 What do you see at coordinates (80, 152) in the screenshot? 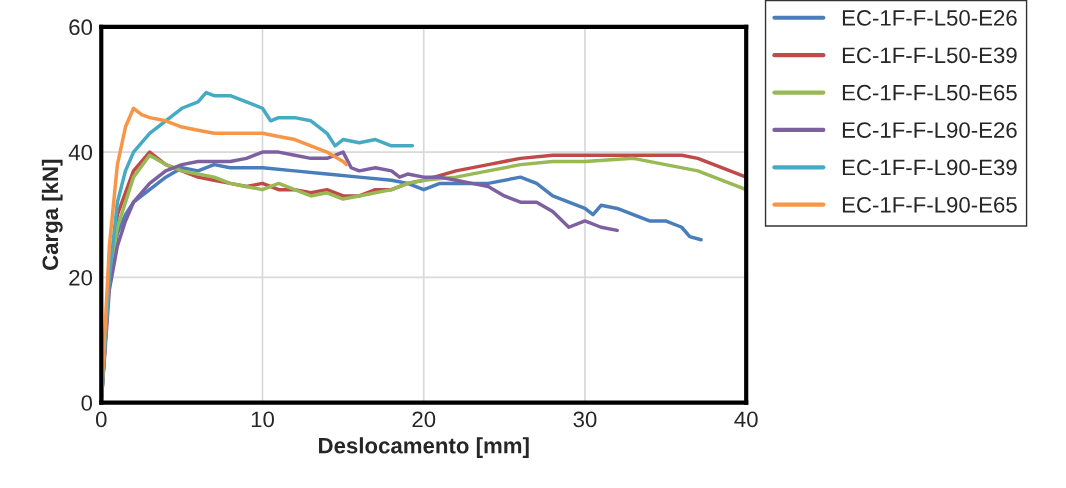
I see `y-tick-label: 40` at bounding box center [80, 152].